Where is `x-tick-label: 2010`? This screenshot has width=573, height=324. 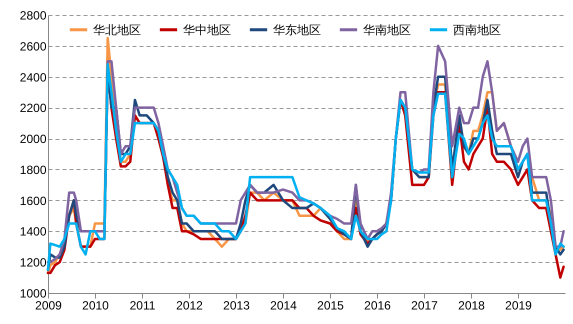
x-tick-label: 2010 is located at coordinates (96, 305).